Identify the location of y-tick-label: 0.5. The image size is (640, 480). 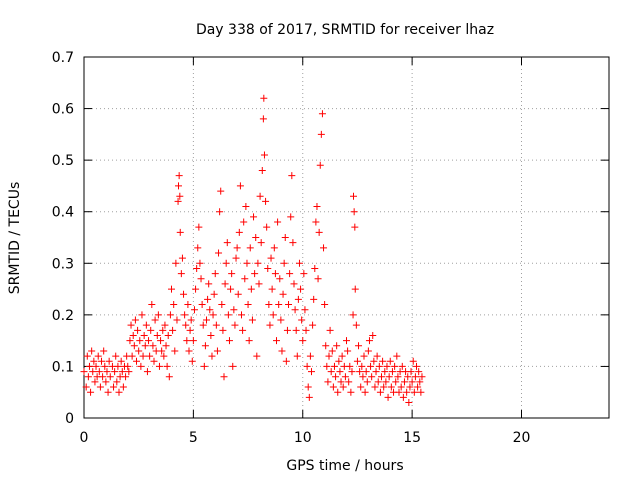
(63, 161).